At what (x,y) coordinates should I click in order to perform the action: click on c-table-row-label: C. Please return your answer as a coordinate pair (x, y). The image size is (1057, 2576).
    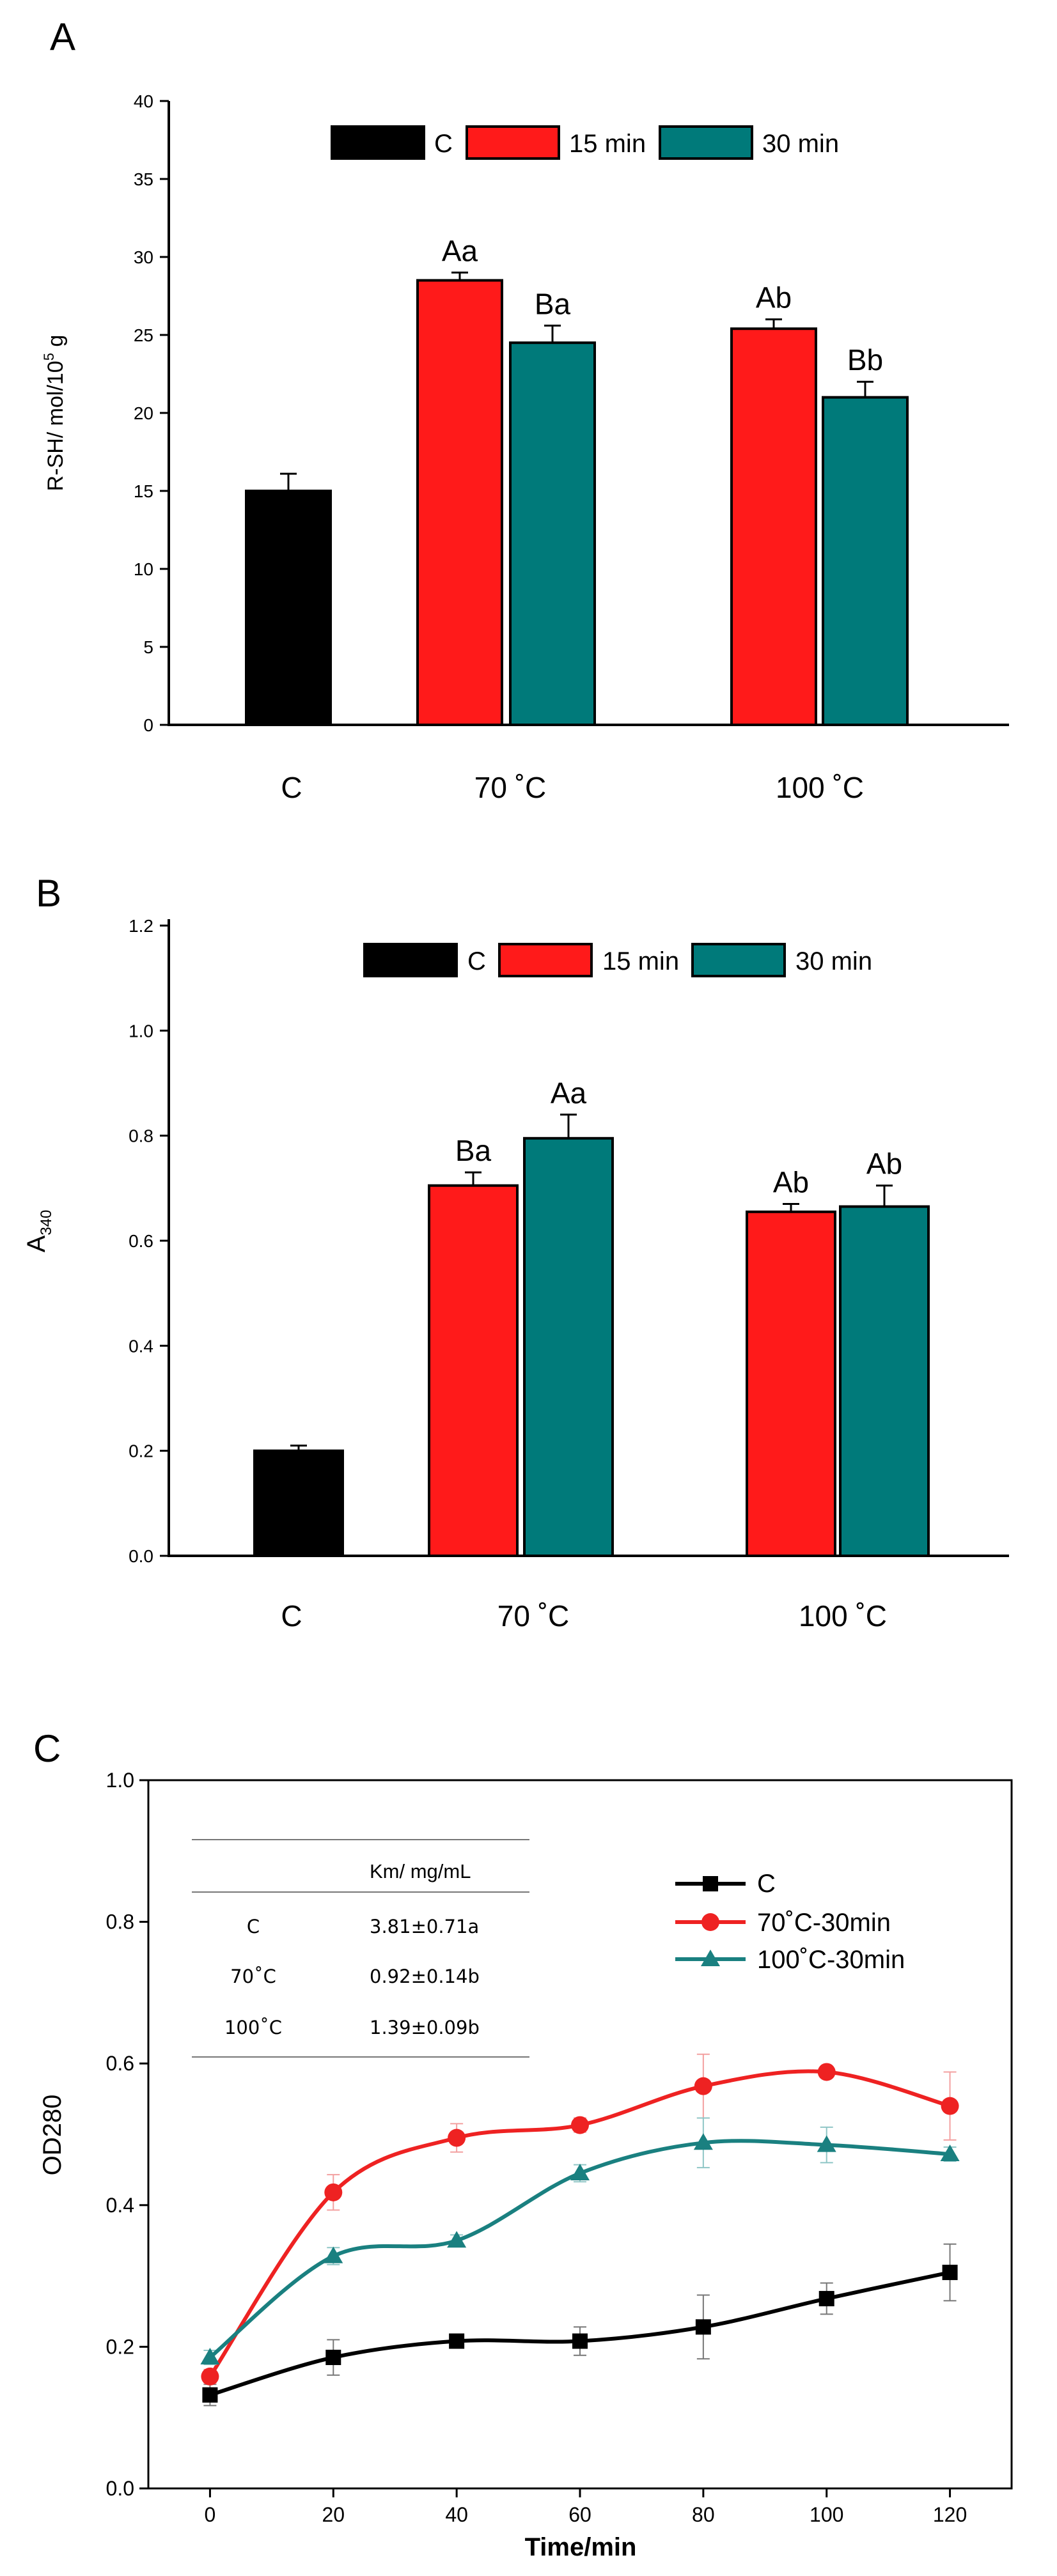
    Looking at the image, I should click on (253, 1927).